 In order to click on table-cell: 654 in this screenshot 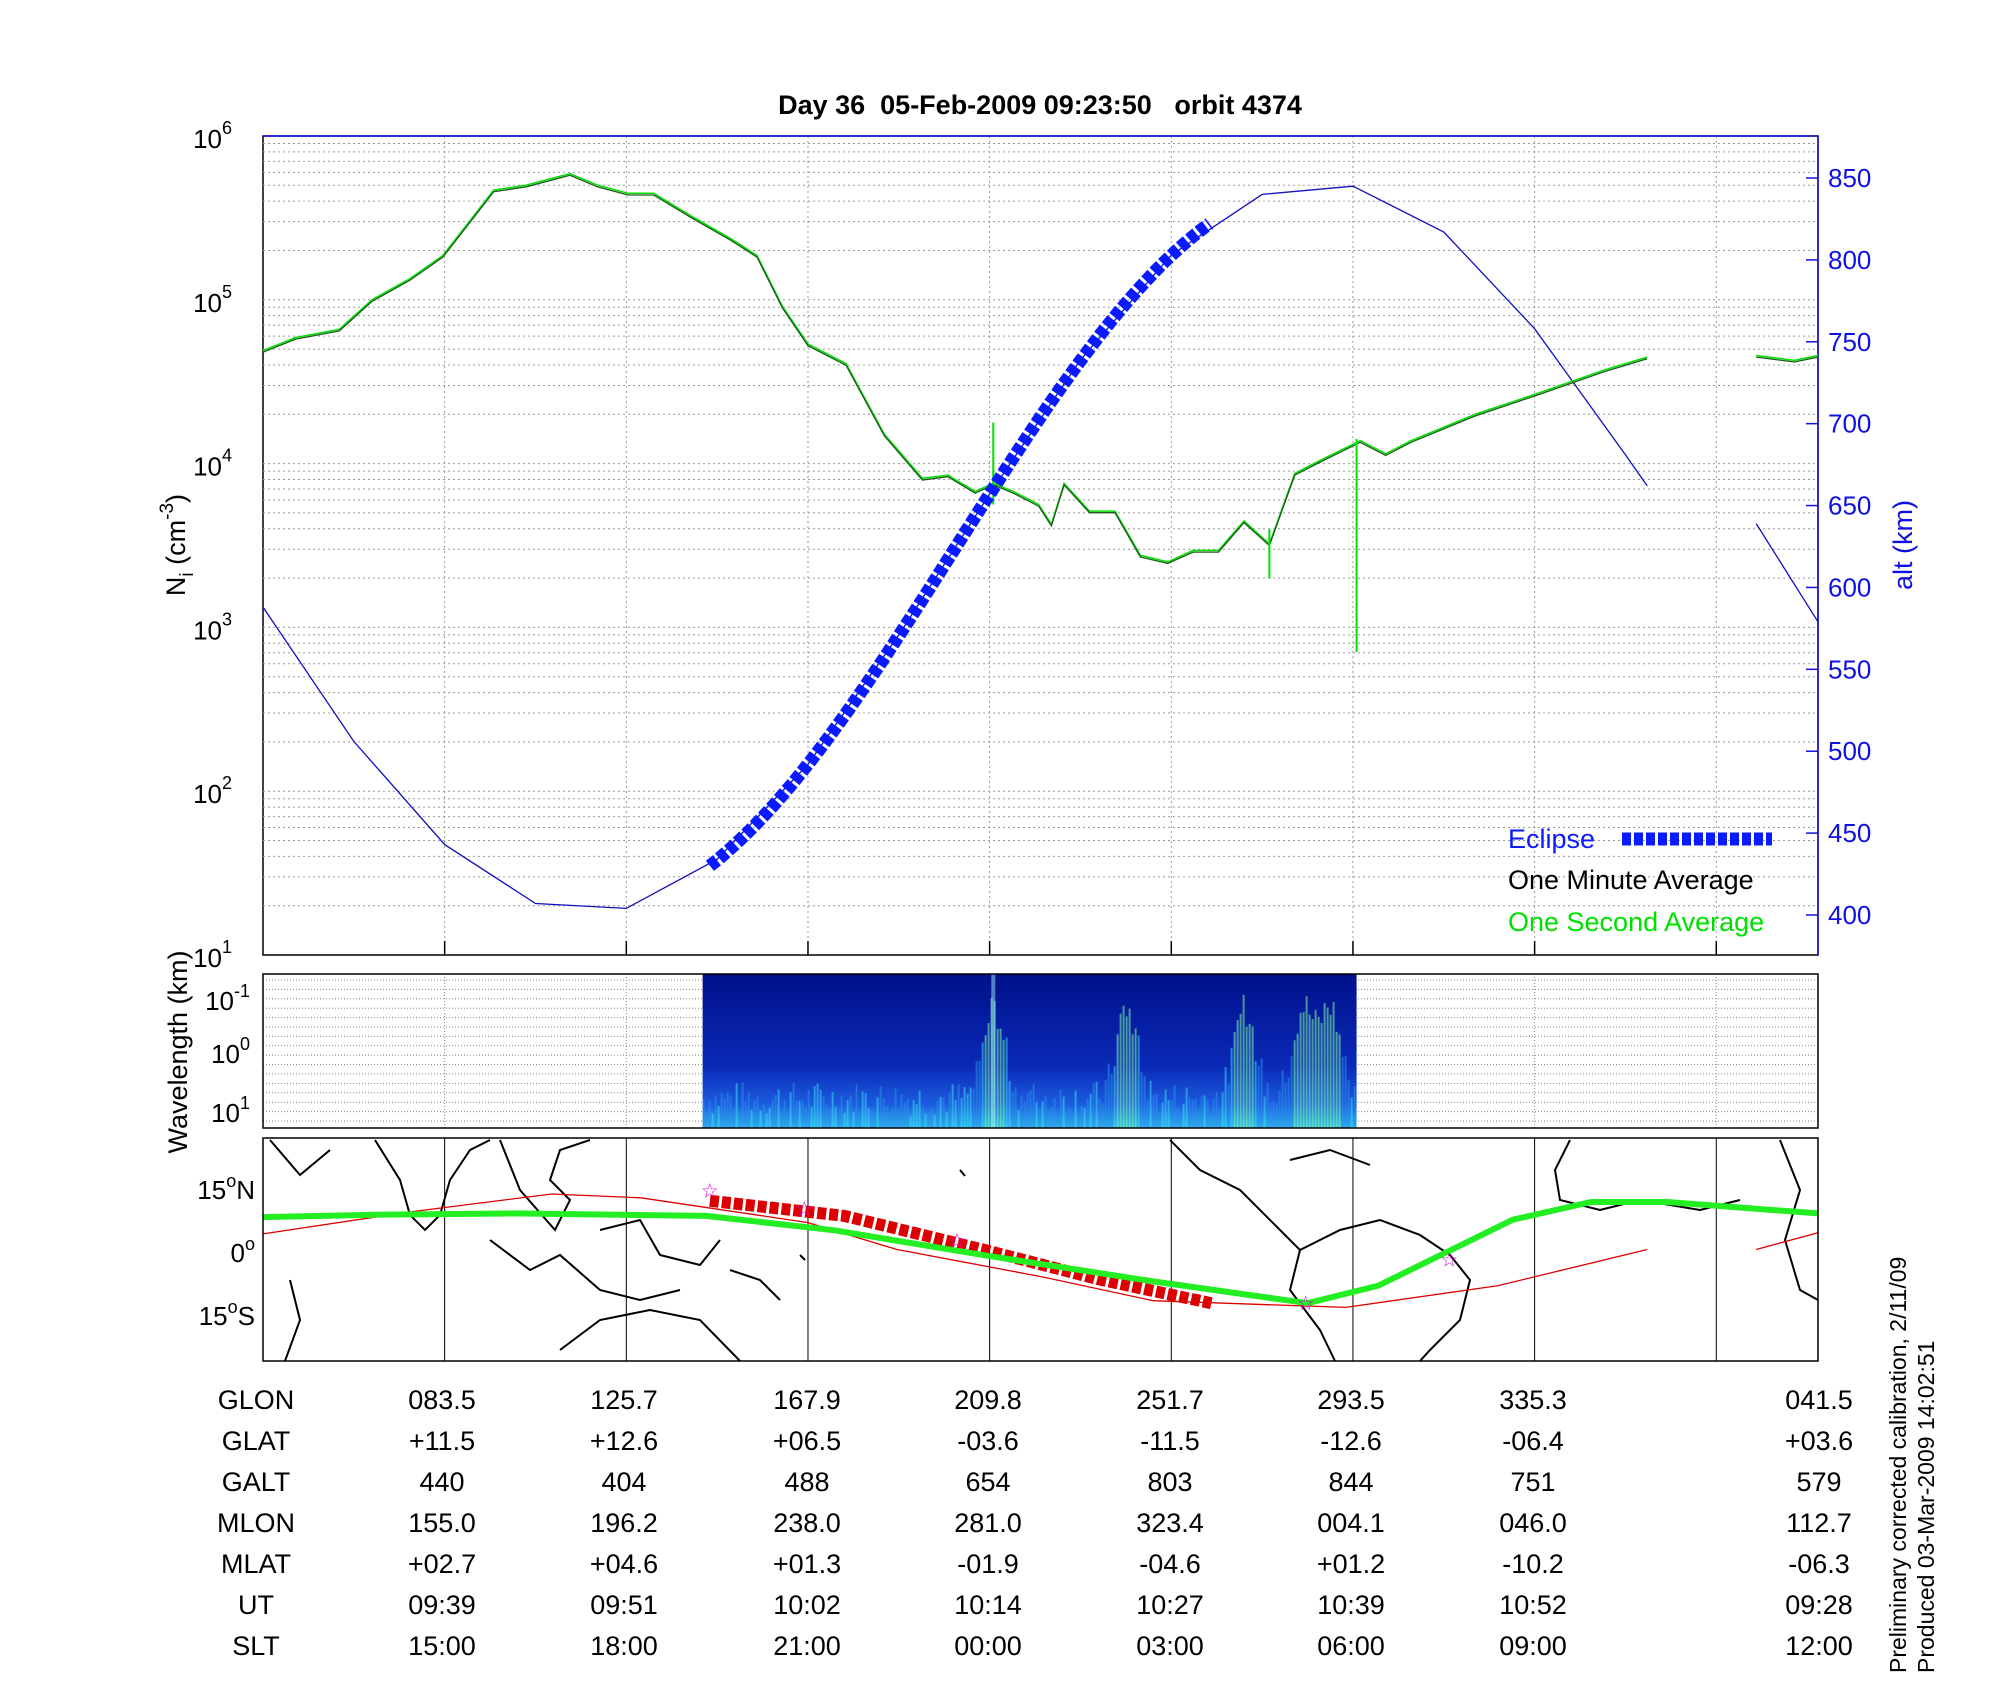, I will do `click(987, 1482)`.